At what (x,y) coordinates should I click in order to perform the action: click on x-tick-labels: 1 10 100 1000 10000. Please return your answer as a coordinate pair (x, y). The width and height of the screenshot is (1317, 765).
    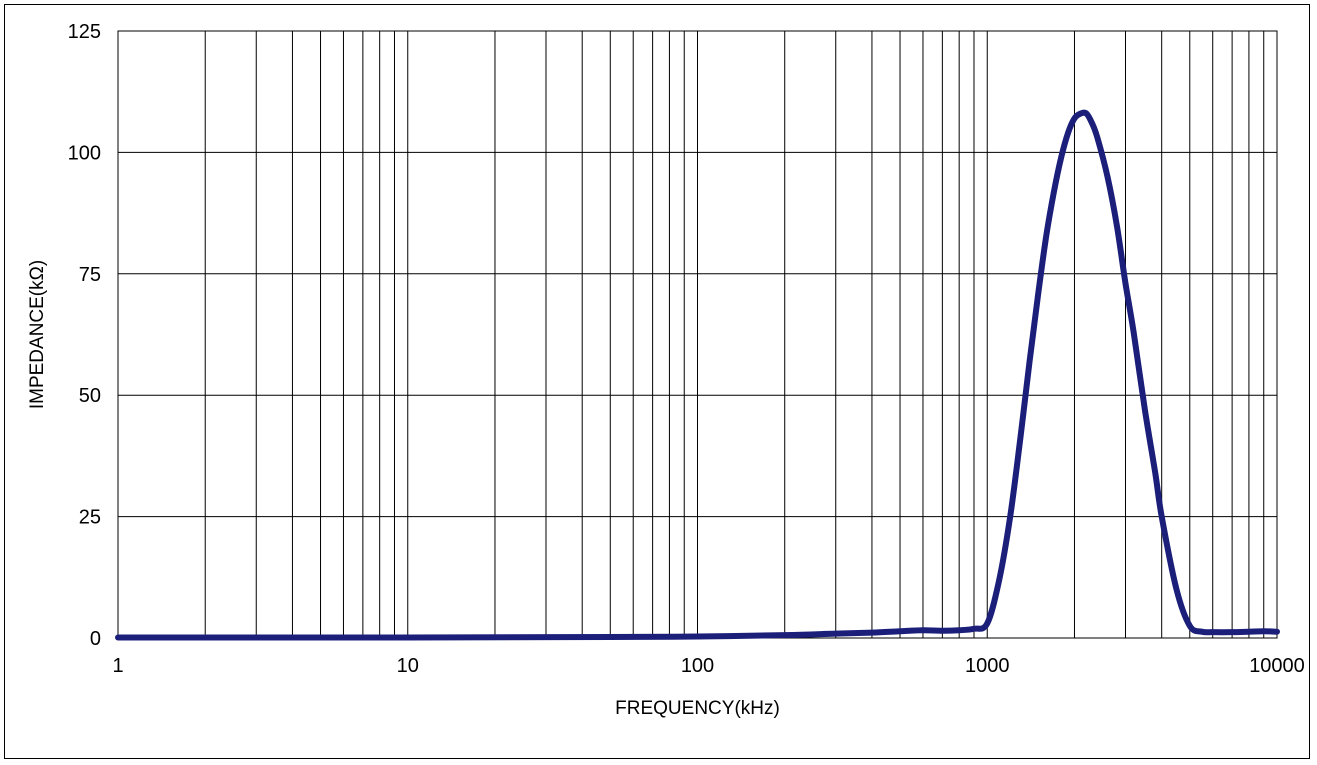
    Looking at the image, I should click on (708, 666).